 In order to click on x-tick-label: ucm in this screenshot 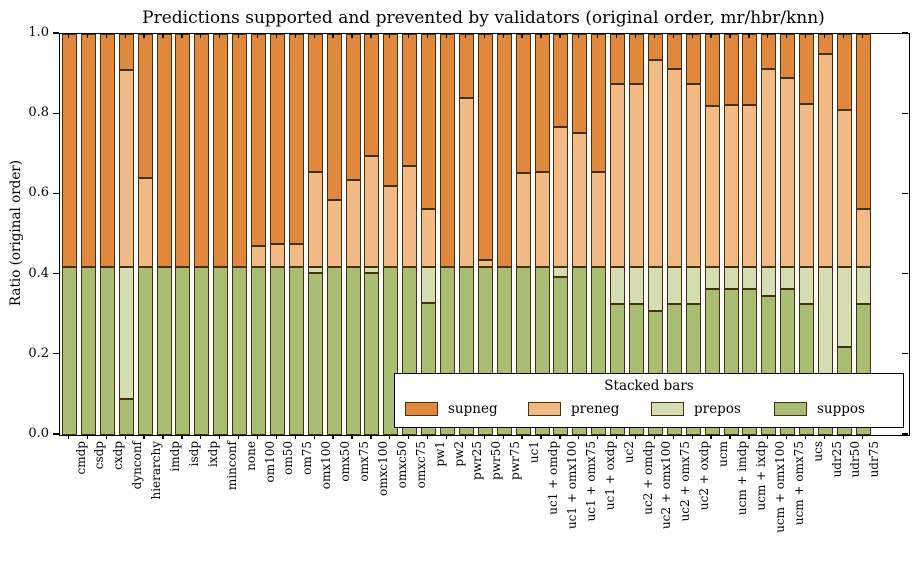, I will do `click(723, 454)`.